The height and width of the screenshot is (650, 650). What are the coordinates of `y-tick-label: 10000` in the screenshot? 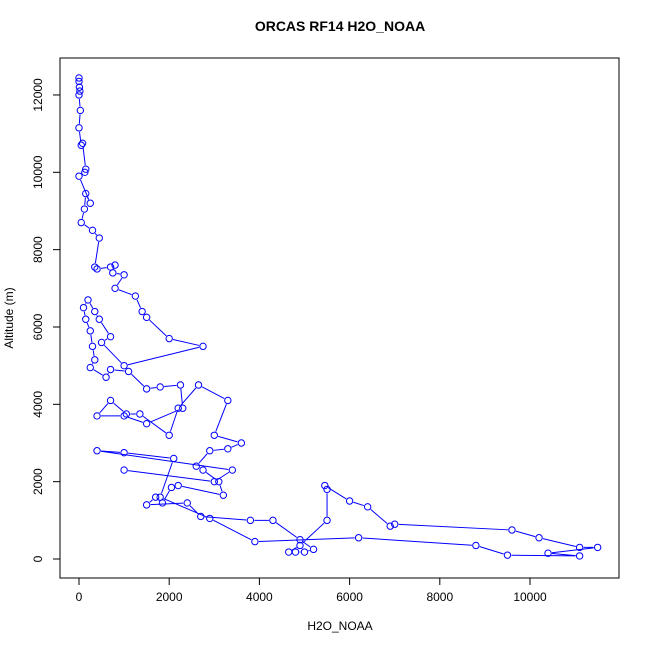 It's located at (38, 172).